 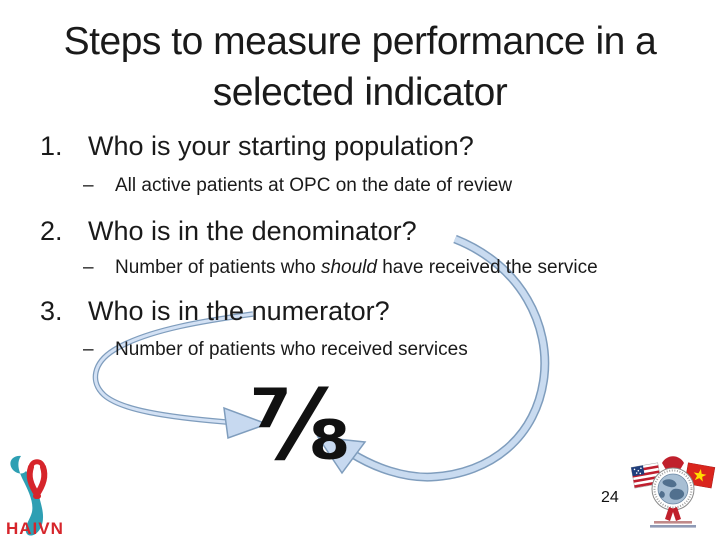 I want to click on red-ribbon-icon, so click(x=37, y=479).